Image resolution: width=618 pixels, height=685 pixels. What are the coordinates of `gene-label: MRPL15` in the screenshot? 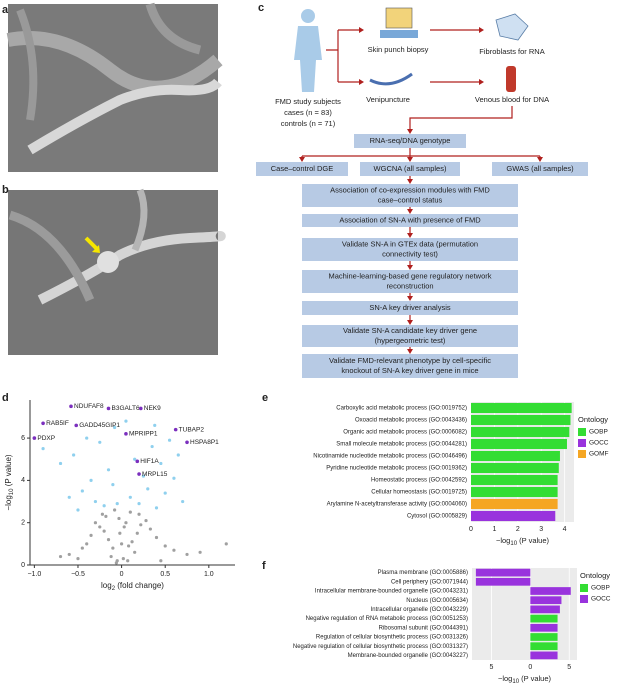 It's located at (155, 474).